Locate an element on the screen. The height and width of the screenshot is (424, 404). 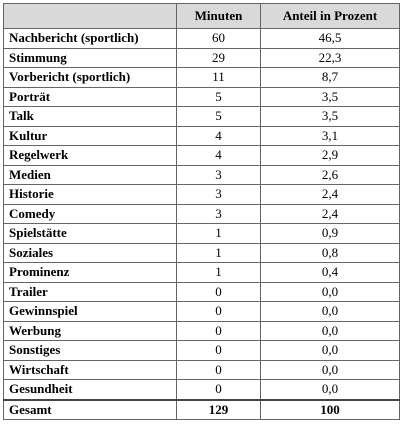
table-row: Gesundheit 0 0,0 is located at coordinates (201, 389).